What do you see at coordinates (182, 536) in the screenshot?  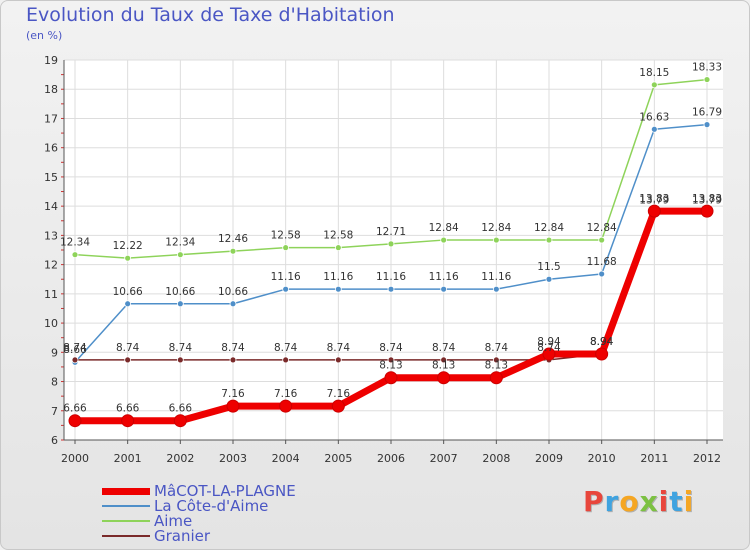 I see `legend-label: Granier` at bounding box center [182, 536].